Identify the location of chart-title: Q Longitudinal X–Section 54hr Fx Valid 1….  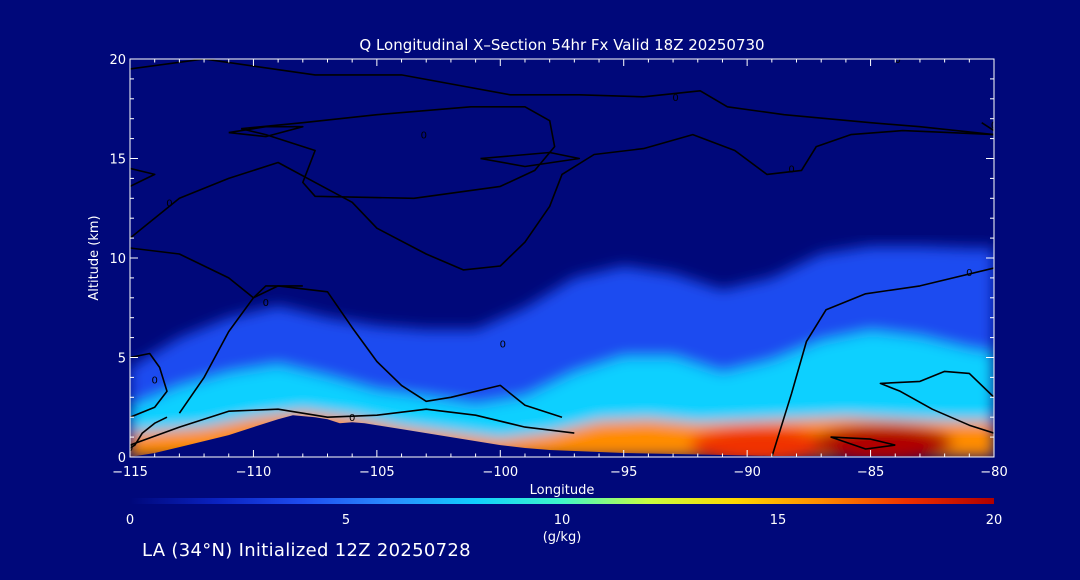
(561, 45).